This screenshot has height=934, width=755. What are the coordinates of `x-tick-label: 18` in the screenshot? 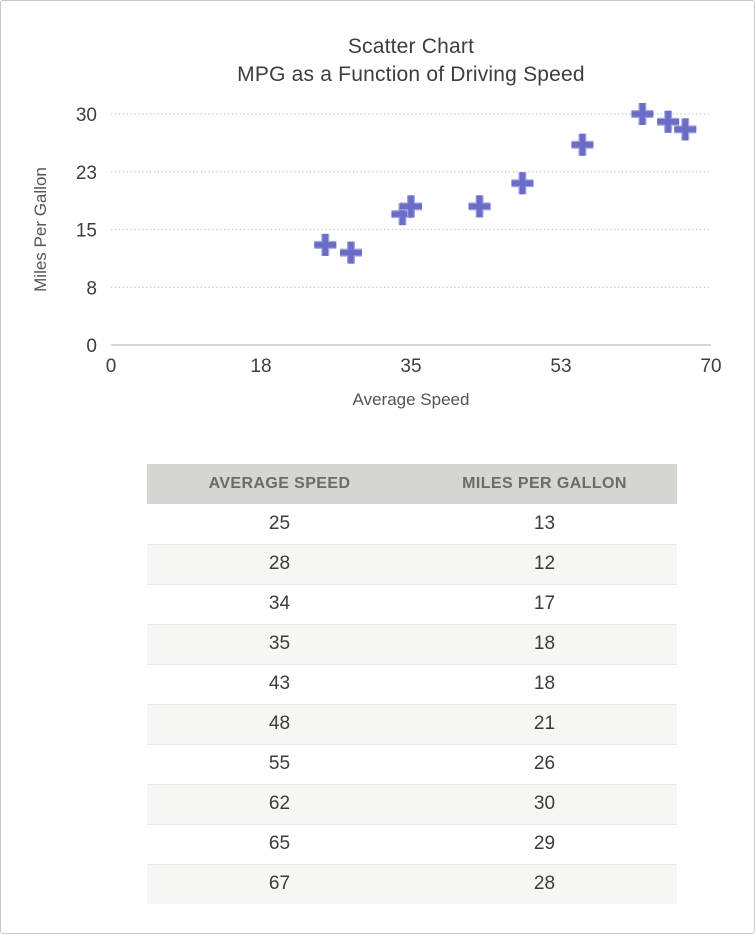 It's located at (260, 366).